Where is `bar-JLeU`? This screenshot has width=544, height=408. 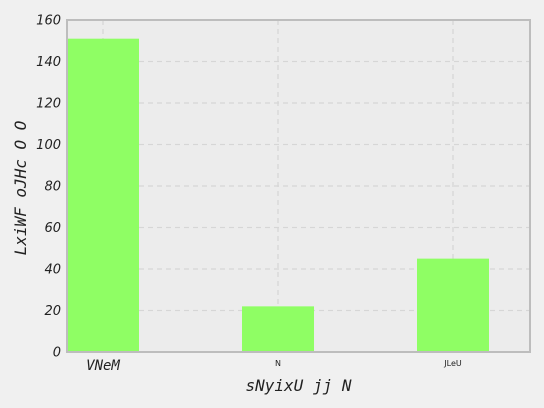 bar-JLeU is located at coordinates (453, 305).